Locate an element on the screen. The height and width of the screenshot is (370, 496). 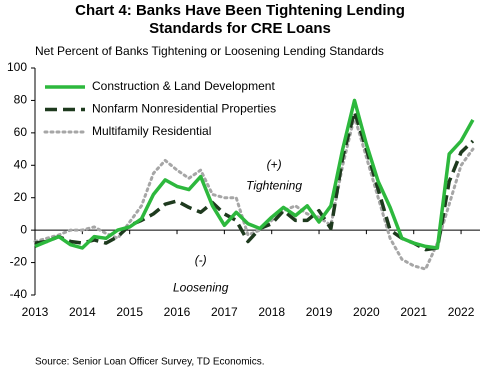
x-tick-label: 2014 is located at coordinates (82, 312).